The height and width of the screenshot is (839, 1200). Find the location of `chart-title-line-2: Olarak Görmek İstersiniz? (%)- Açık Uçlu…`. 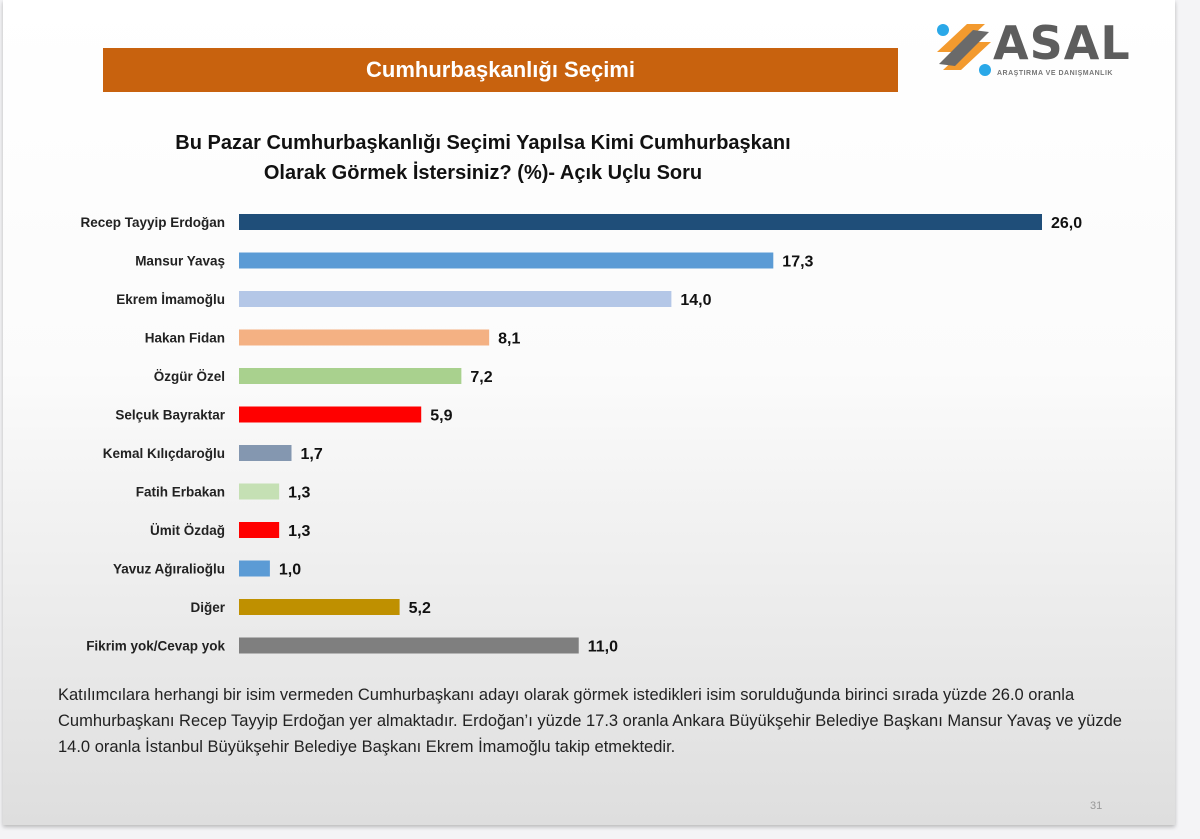

chart-title-line-2: Olarak Görmek İstersiniz? (%)- Açık Uçlu… is located at coordinates (483, 173).